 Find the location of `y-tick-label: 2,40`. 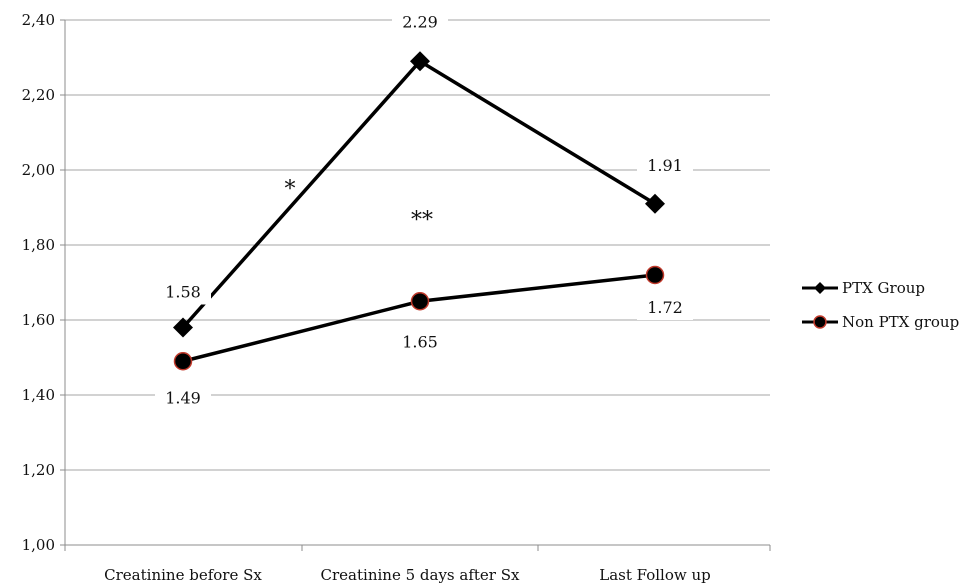

y-tick-label: 2,40 is located at coordinates (38, 20).